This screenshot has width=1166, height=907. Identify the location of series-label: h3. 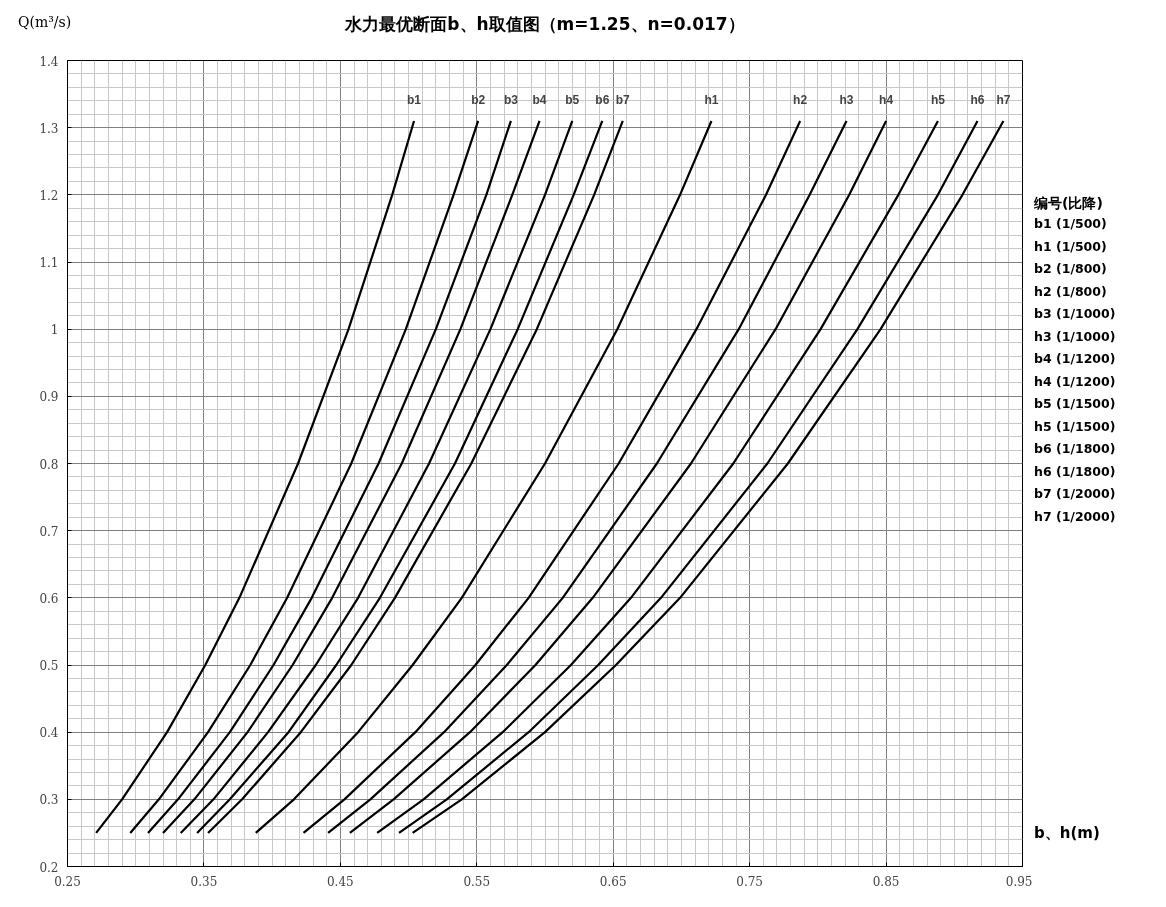
(846, 99).